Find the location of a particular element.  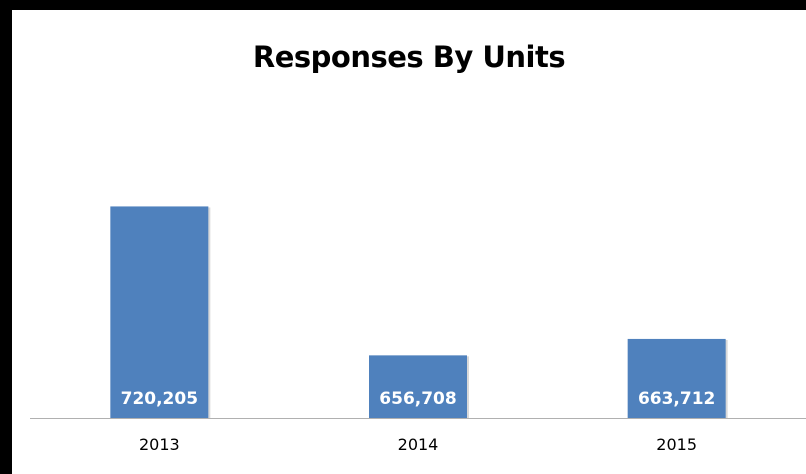

bar-2015 is located at coordinates (676, 378).